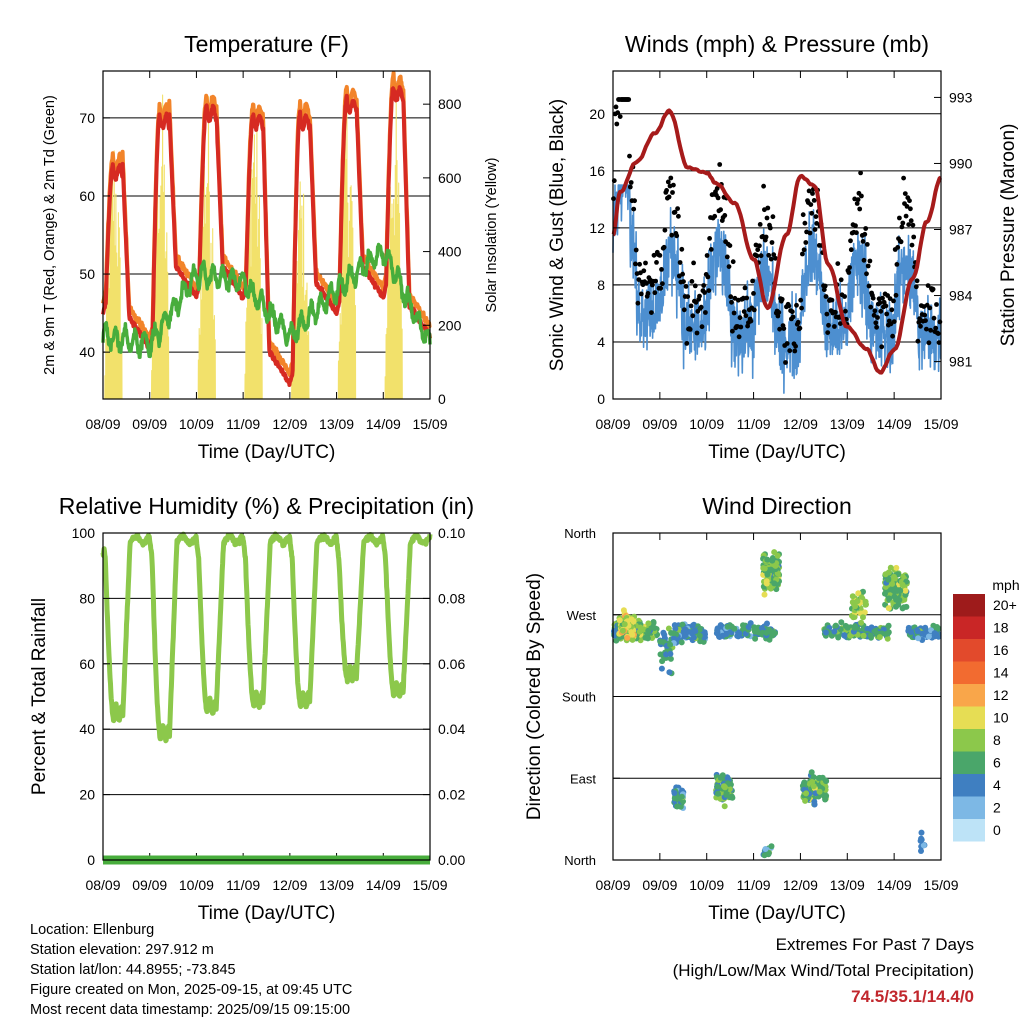 The height and width of the screenshot is (1024, 1024). I want to click on x-tick-label: 12/09, so click(800, 424).